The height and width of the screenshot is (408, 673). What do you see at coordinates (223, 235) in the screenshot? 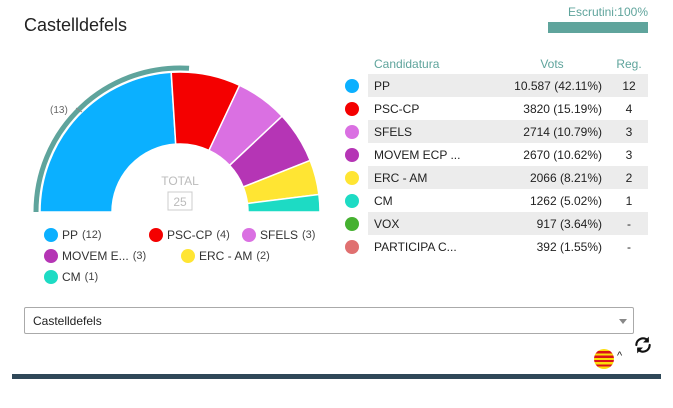
I see `legend-seats: (4)` at bounding box center [223, 235].